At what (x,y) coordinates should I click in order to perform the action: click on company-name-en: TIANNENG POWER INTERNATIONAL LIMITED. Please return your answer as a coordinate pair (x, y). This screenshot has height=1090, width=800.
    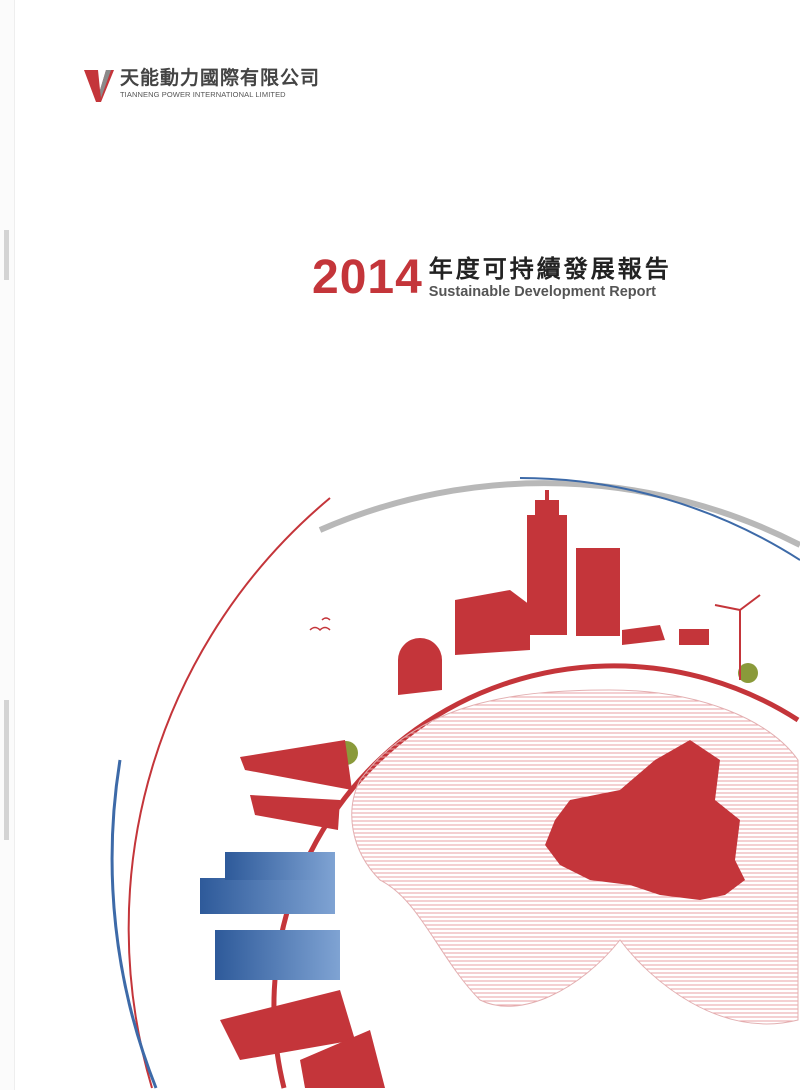
    Looking at the image, I should click on (203, 94).